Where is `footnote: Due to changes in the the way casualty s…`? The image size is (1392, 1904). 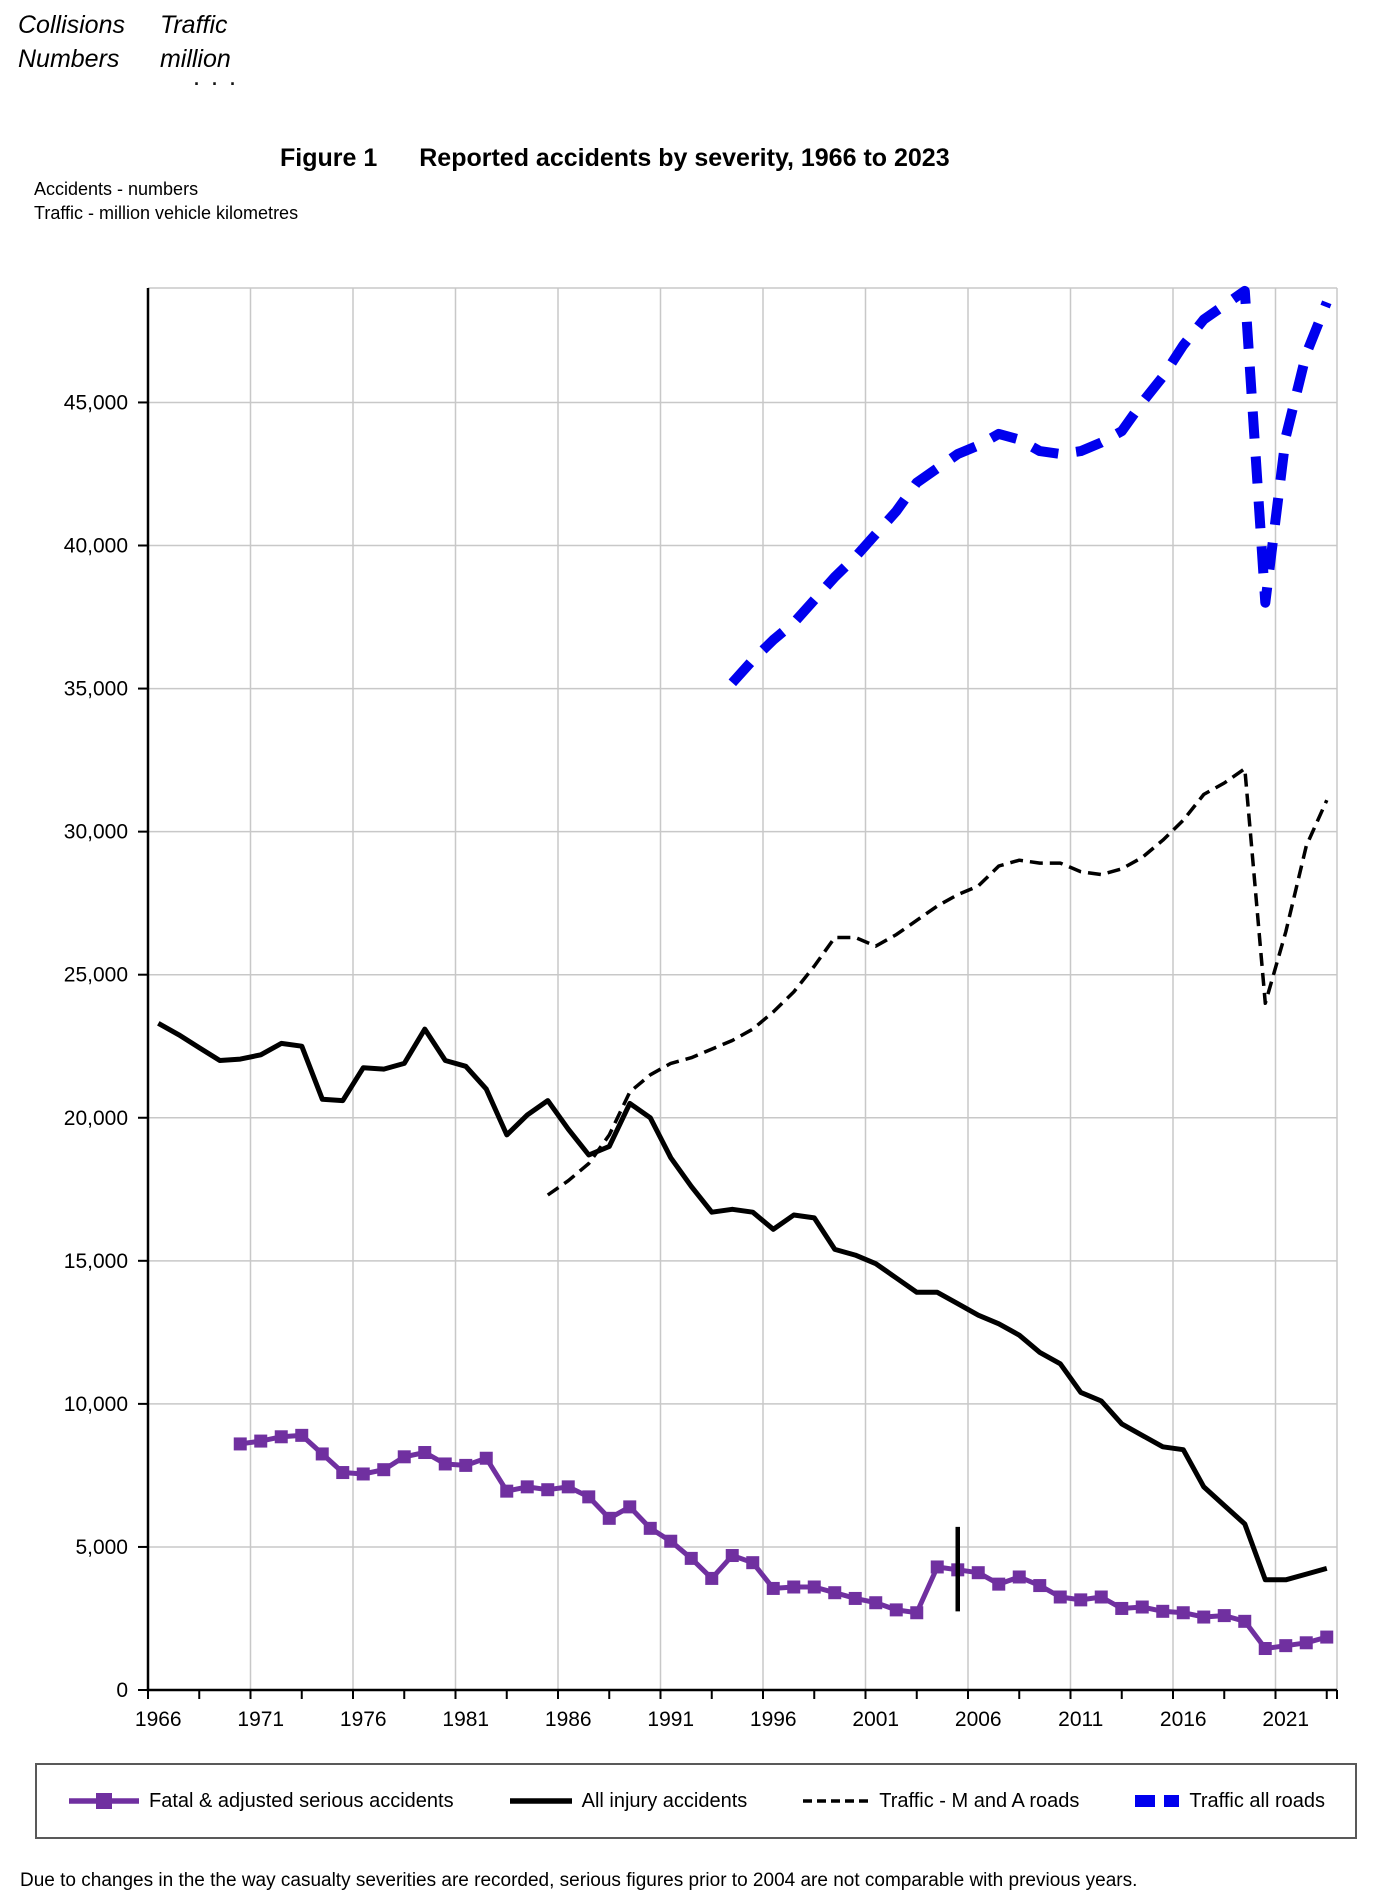
footnote: Due to changes in the the way casualty s… is located at coordinates (579, 1880).